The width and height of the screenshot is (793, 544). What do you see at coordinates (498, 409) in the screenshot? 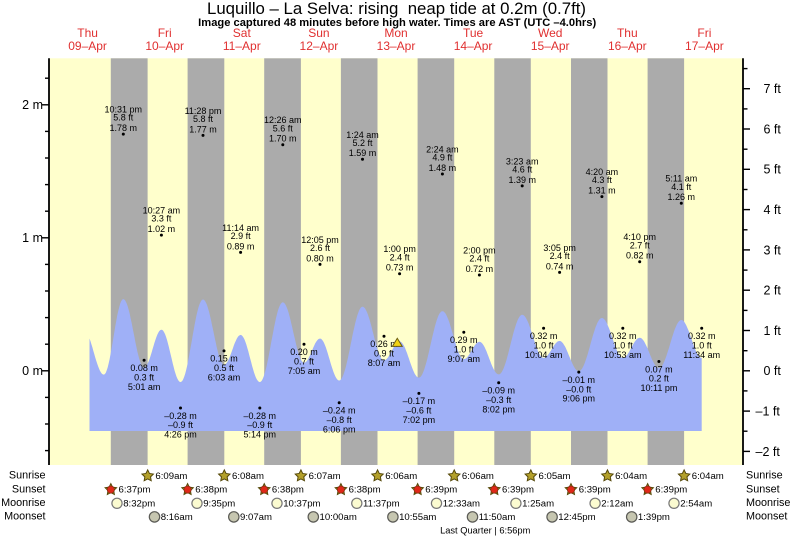
I see `svg-text: 8:02 pm` at bounding box center [498, 409].